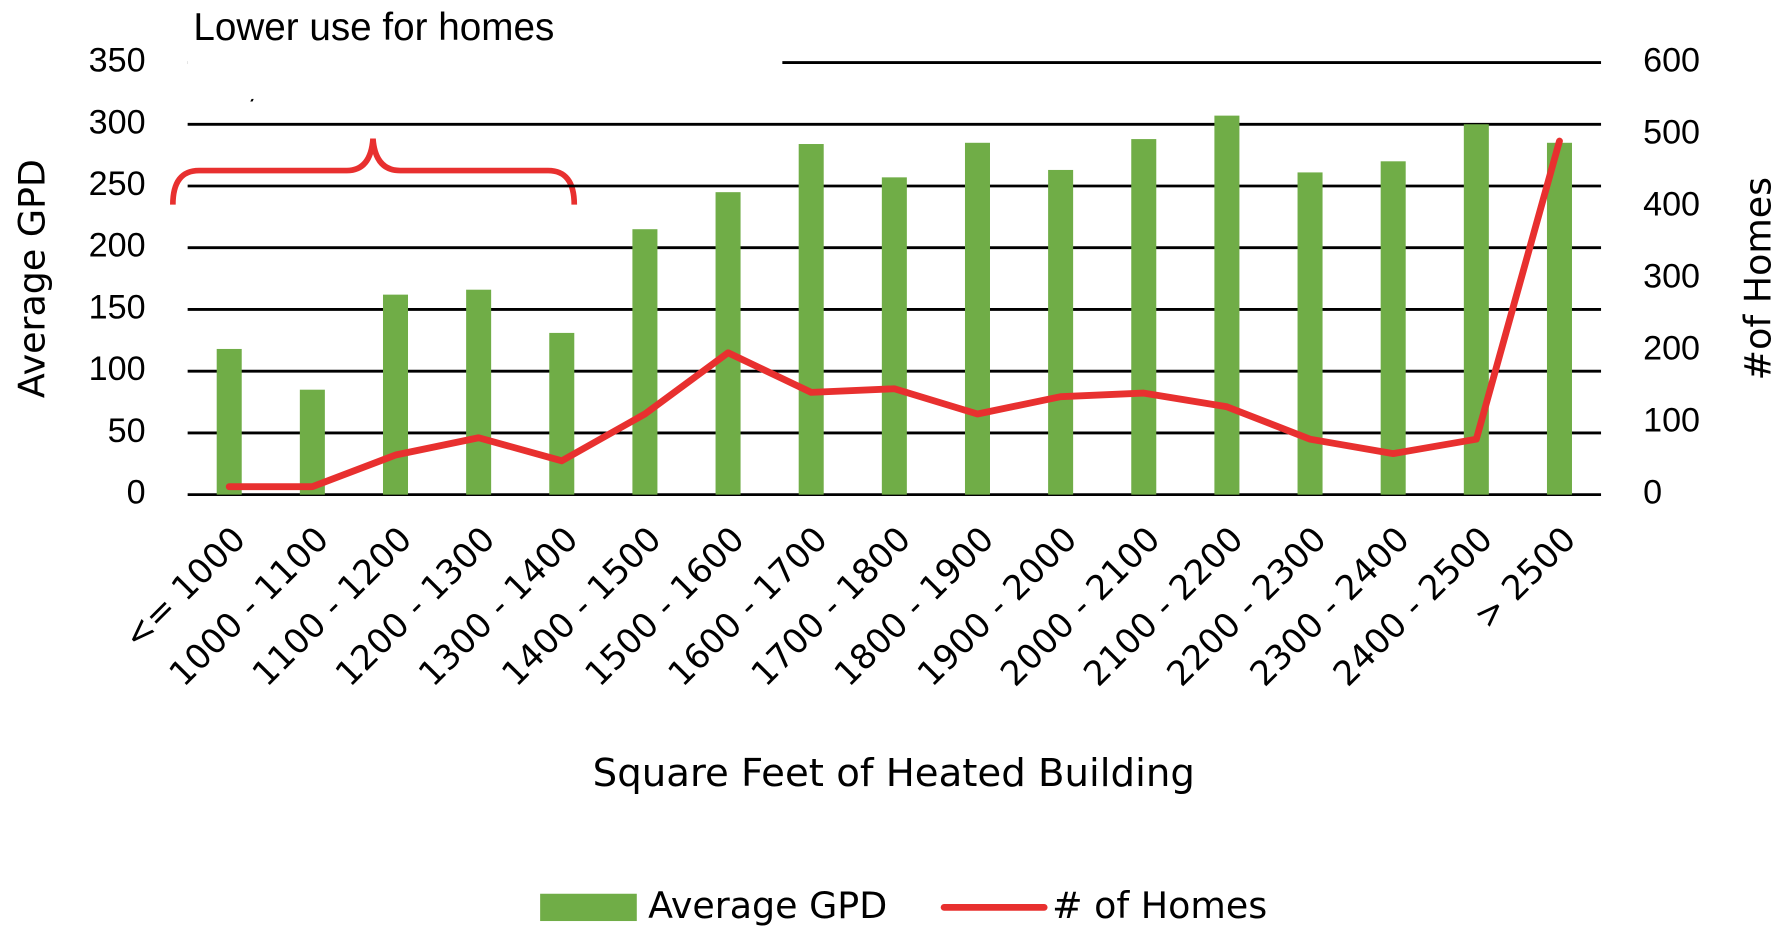 This screenshot has height=929, width=1783. What do you see at coordinates (1671, 205) in the screenshot?
I see `y2-tick-label: 400` at bounding box center [1671, 205].